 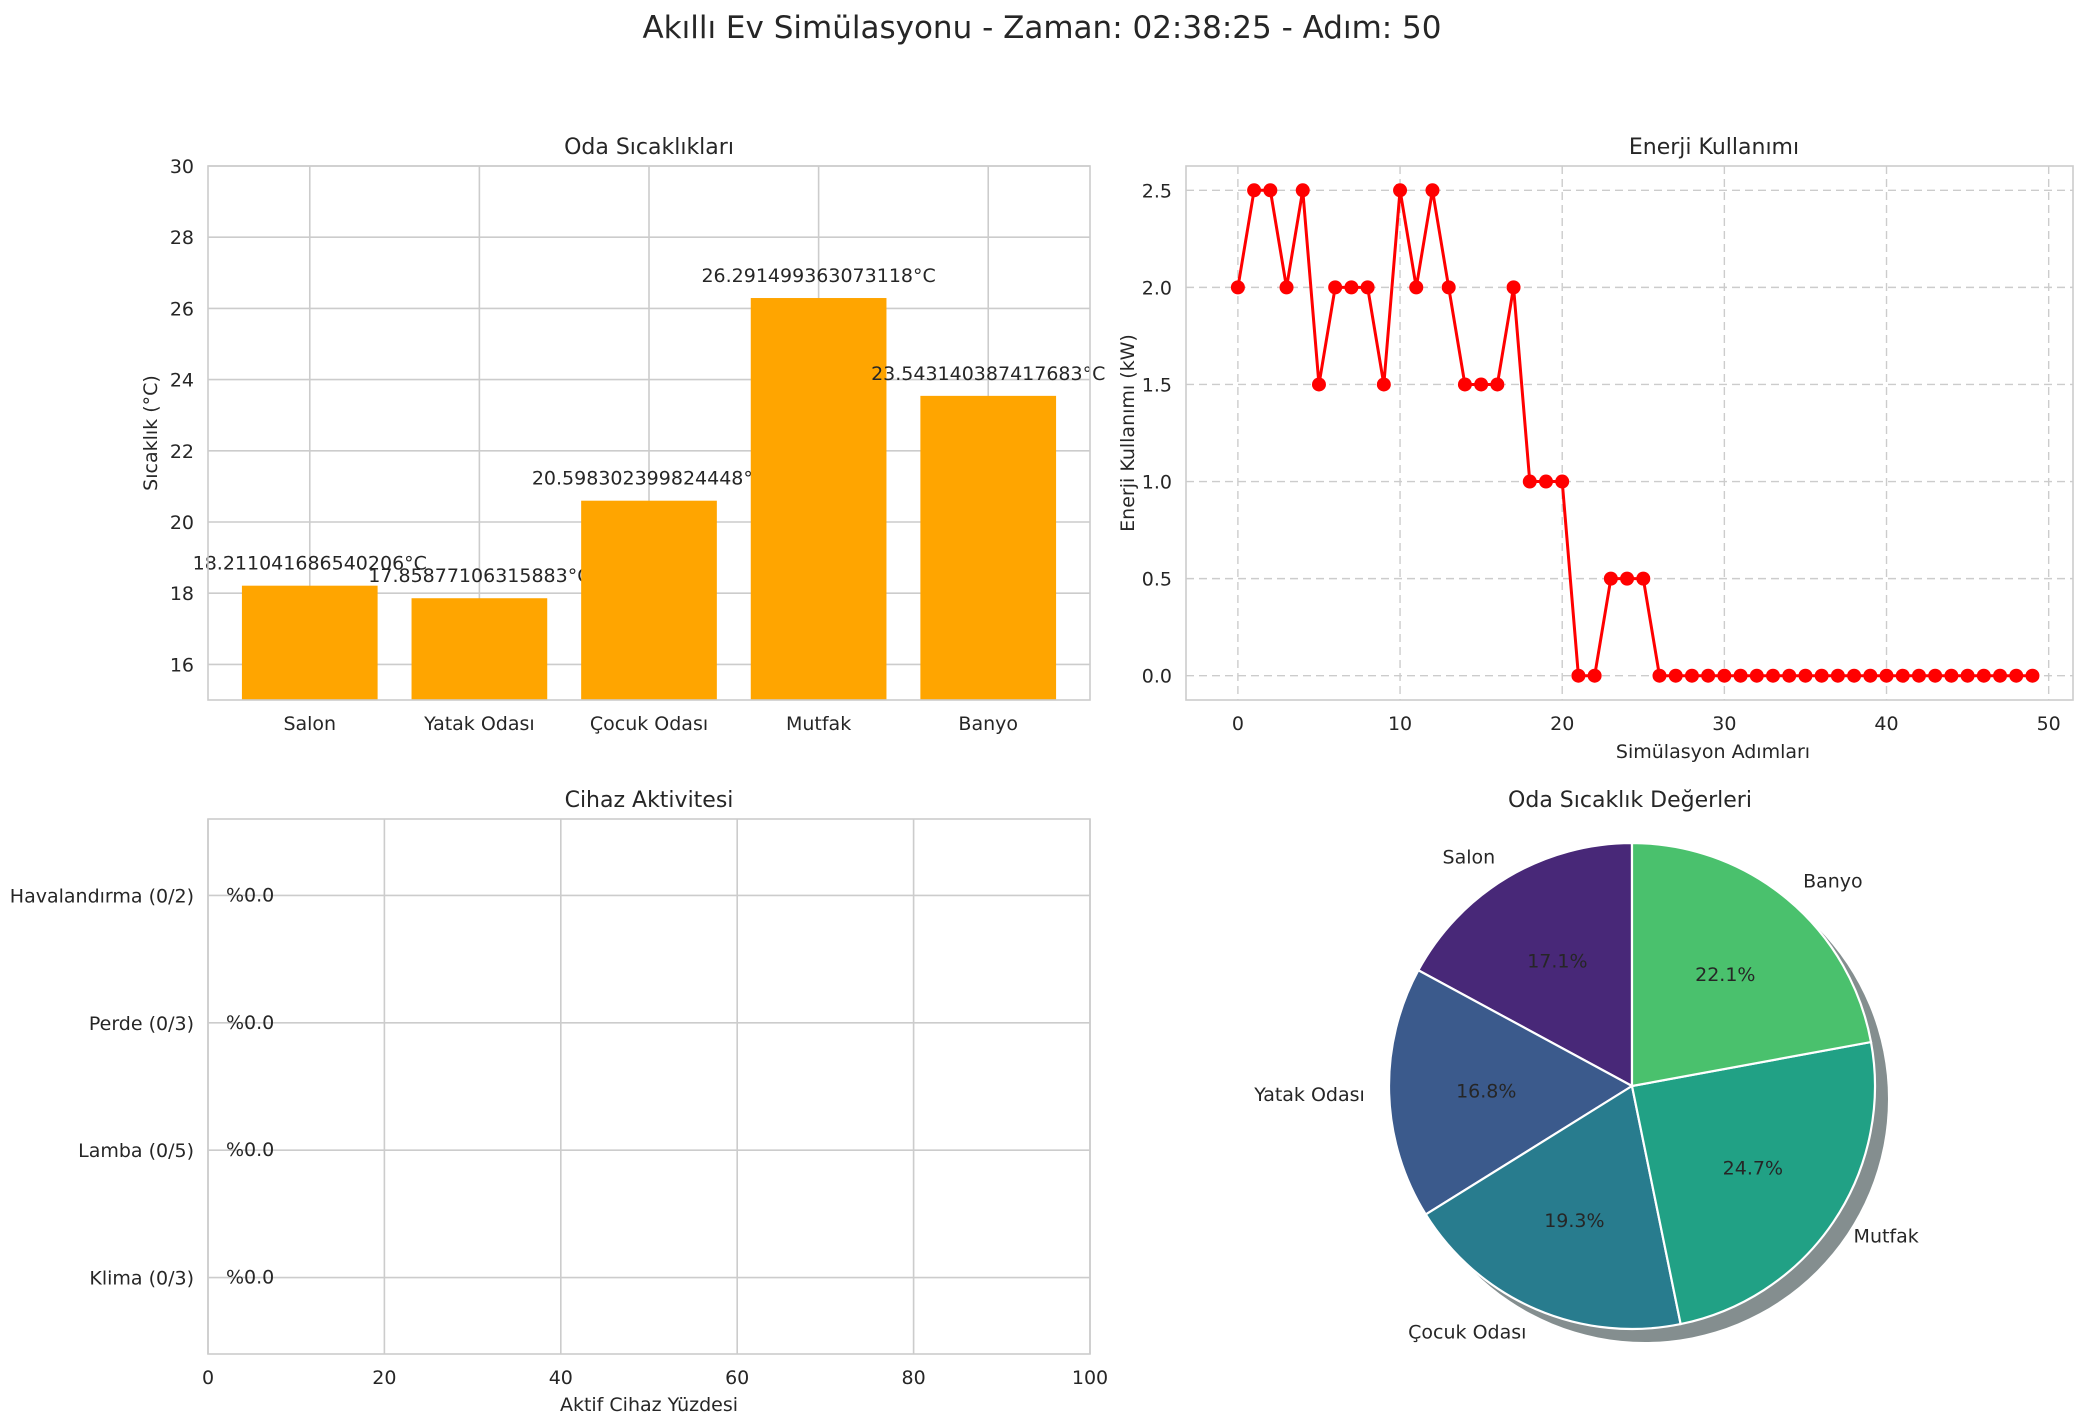 What do you see at coordinates (182, 594) in the screenshot?
I see `y-tick-label: 18` at bounding box center [182, 594].